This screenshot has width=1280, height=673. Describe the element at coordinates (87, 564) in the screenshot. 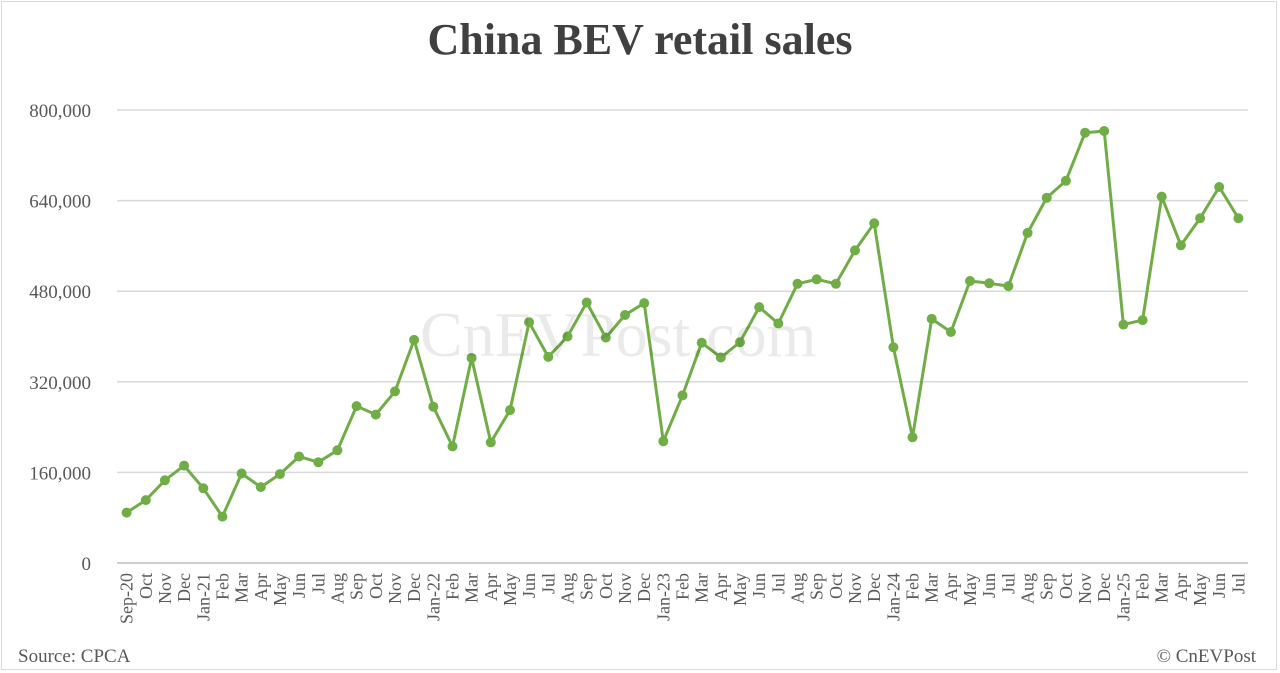

I see `y-tick-label: 0` at that location.